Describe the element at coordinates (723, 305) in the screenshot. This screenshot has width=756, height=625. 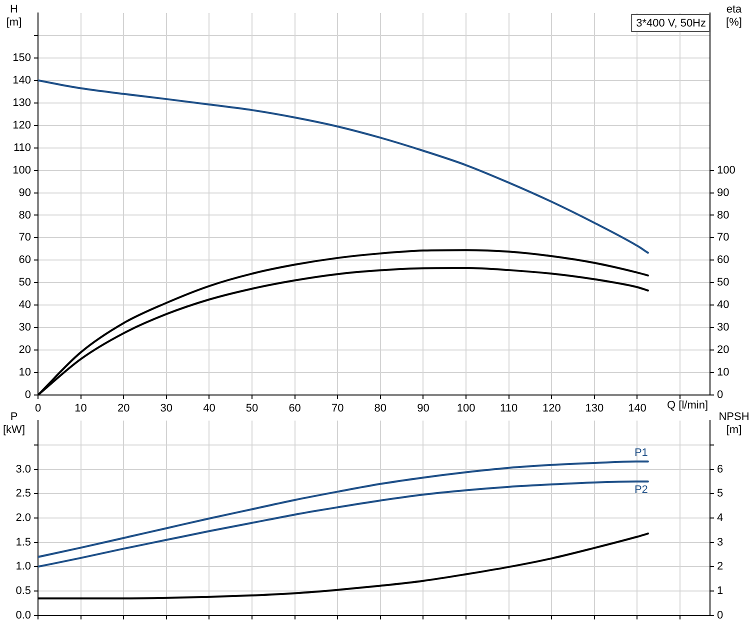
I see `y2-tick-label: 40` at that location.